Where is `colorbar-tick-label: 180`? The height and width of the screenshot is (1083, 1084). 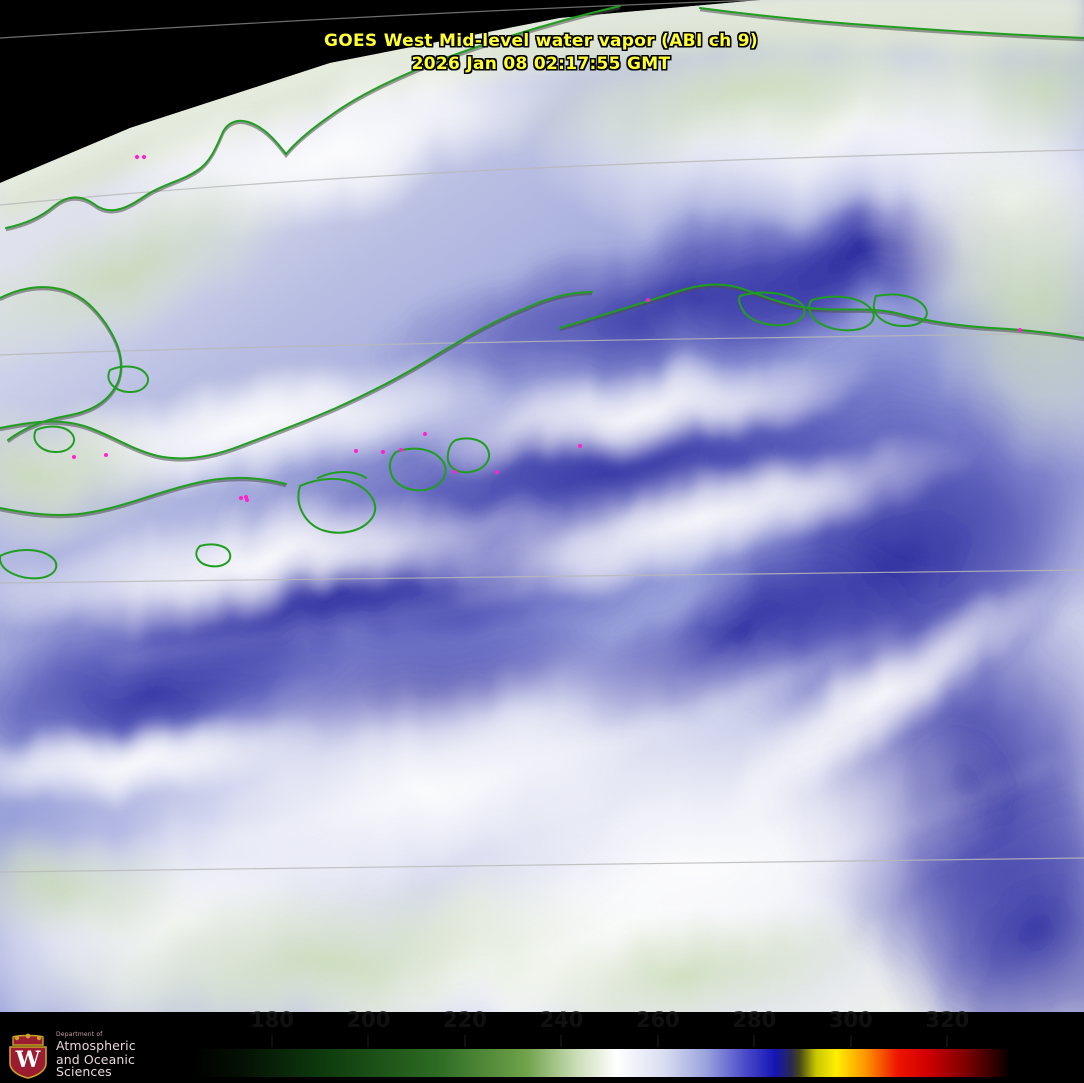 colorbar-tick-label: 180 is located at coordinates (272, 1020).